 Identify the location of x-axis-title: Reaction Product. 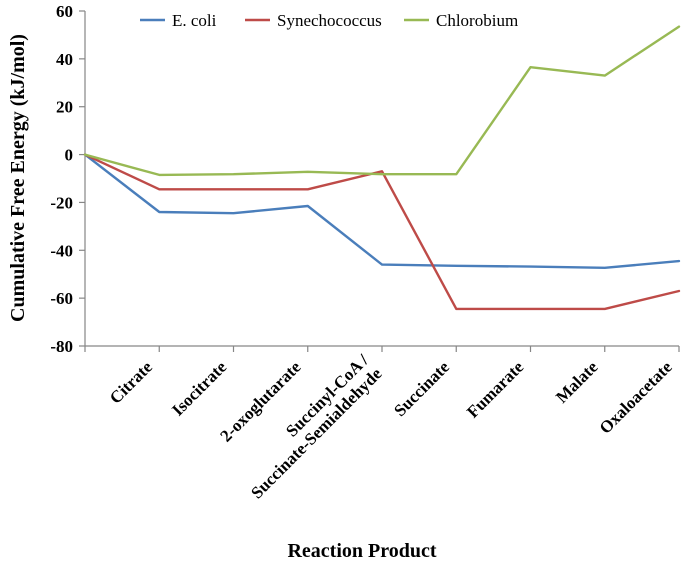
(361, 551).